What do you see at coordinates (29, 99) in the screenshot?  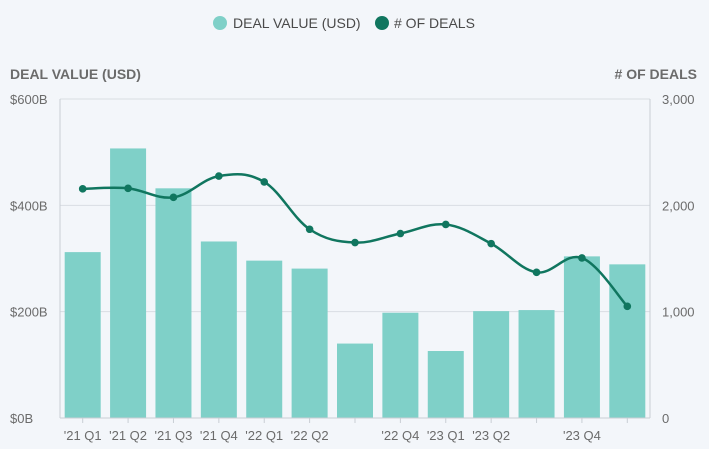 I see `left-tick-label: $600B` at bounding box center [29, 99].